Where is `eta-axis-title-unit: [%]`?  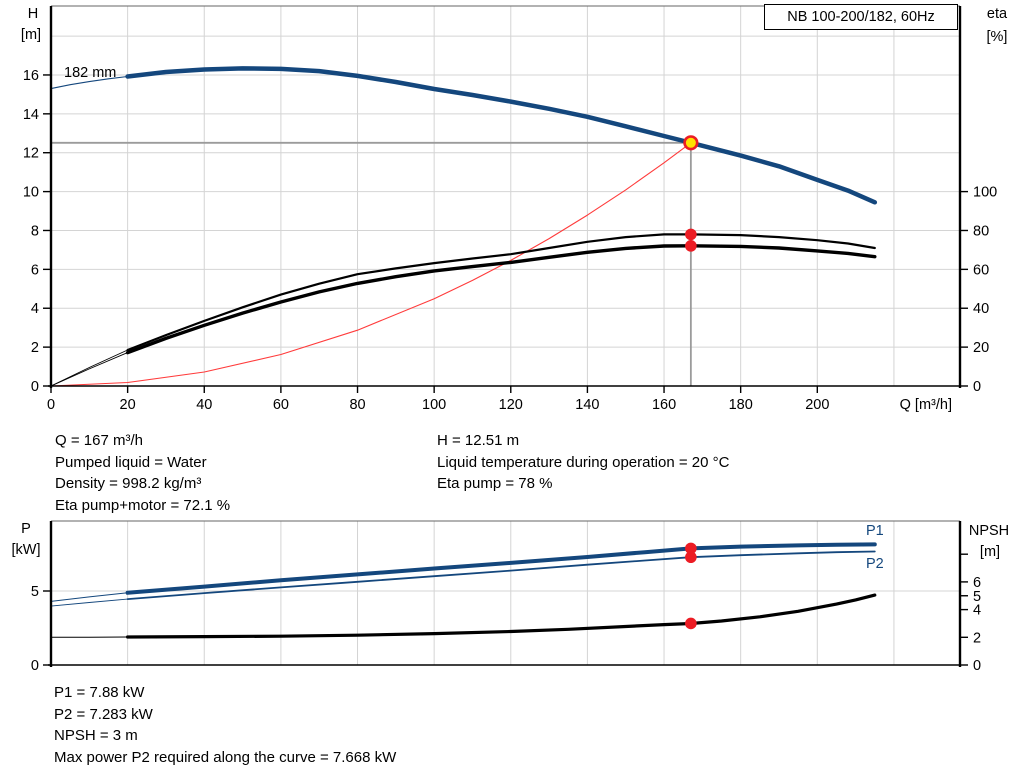 eta-axis-title-unit: [%] is located at coordinates (997, 37).